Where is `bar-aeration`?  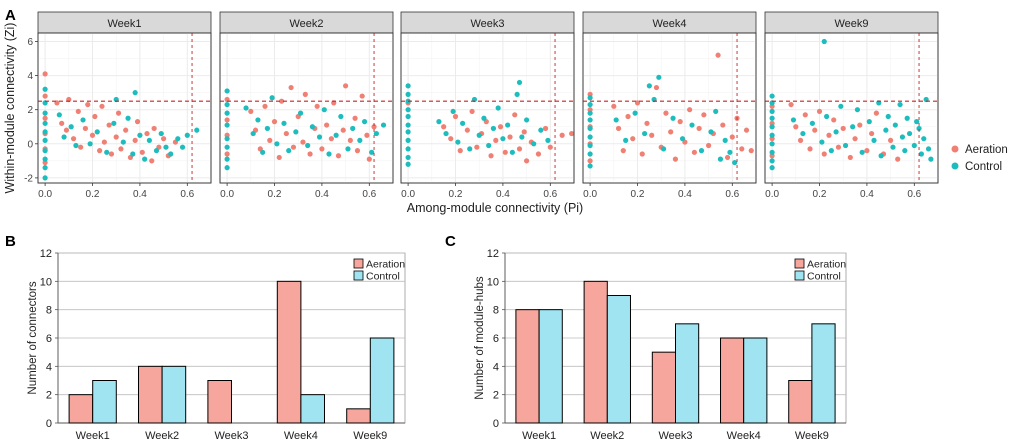
bar-aeration is located at coordinates (358, 416).